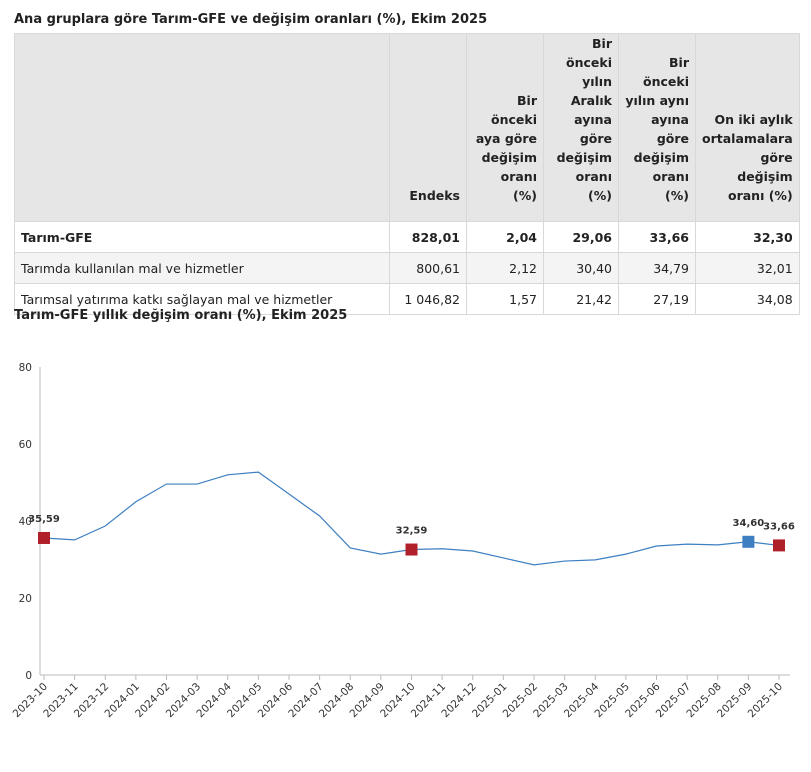 Image resolution: width=811 pixels, height=772 pixels. I want to click on table-cell: 1,57, so click(505, 299).